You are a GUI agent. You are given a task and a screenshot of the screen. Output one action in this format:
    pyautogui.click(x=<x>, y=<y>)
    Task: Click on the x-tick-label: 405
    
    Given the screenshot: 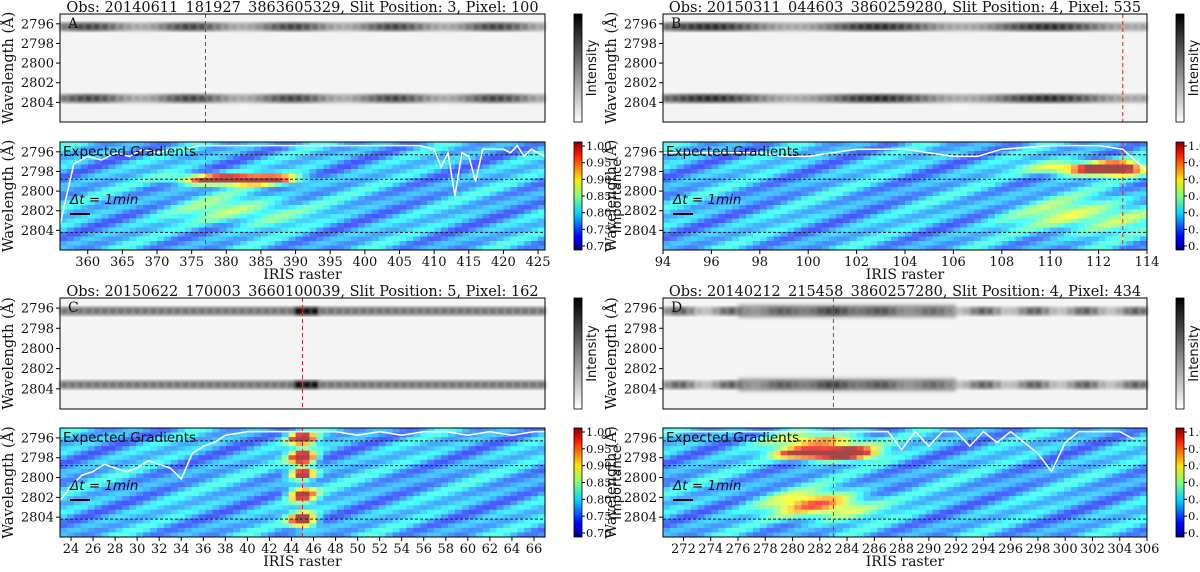 What is the action you would take?
    pyautogui.click(x=399, y=262)
    